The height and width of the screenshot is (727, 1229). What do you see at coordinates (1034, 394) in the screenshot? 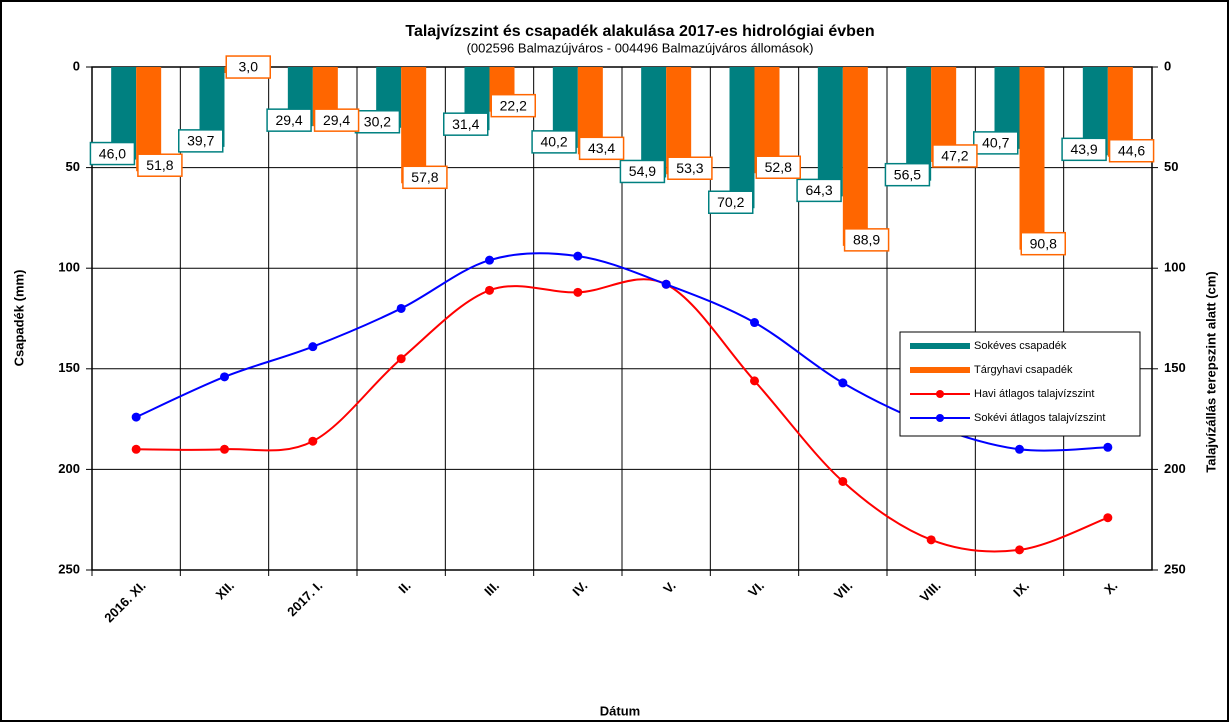
I see `legend-label: Havi átlagos talajvízszint` at bounding box center [1034, 394].